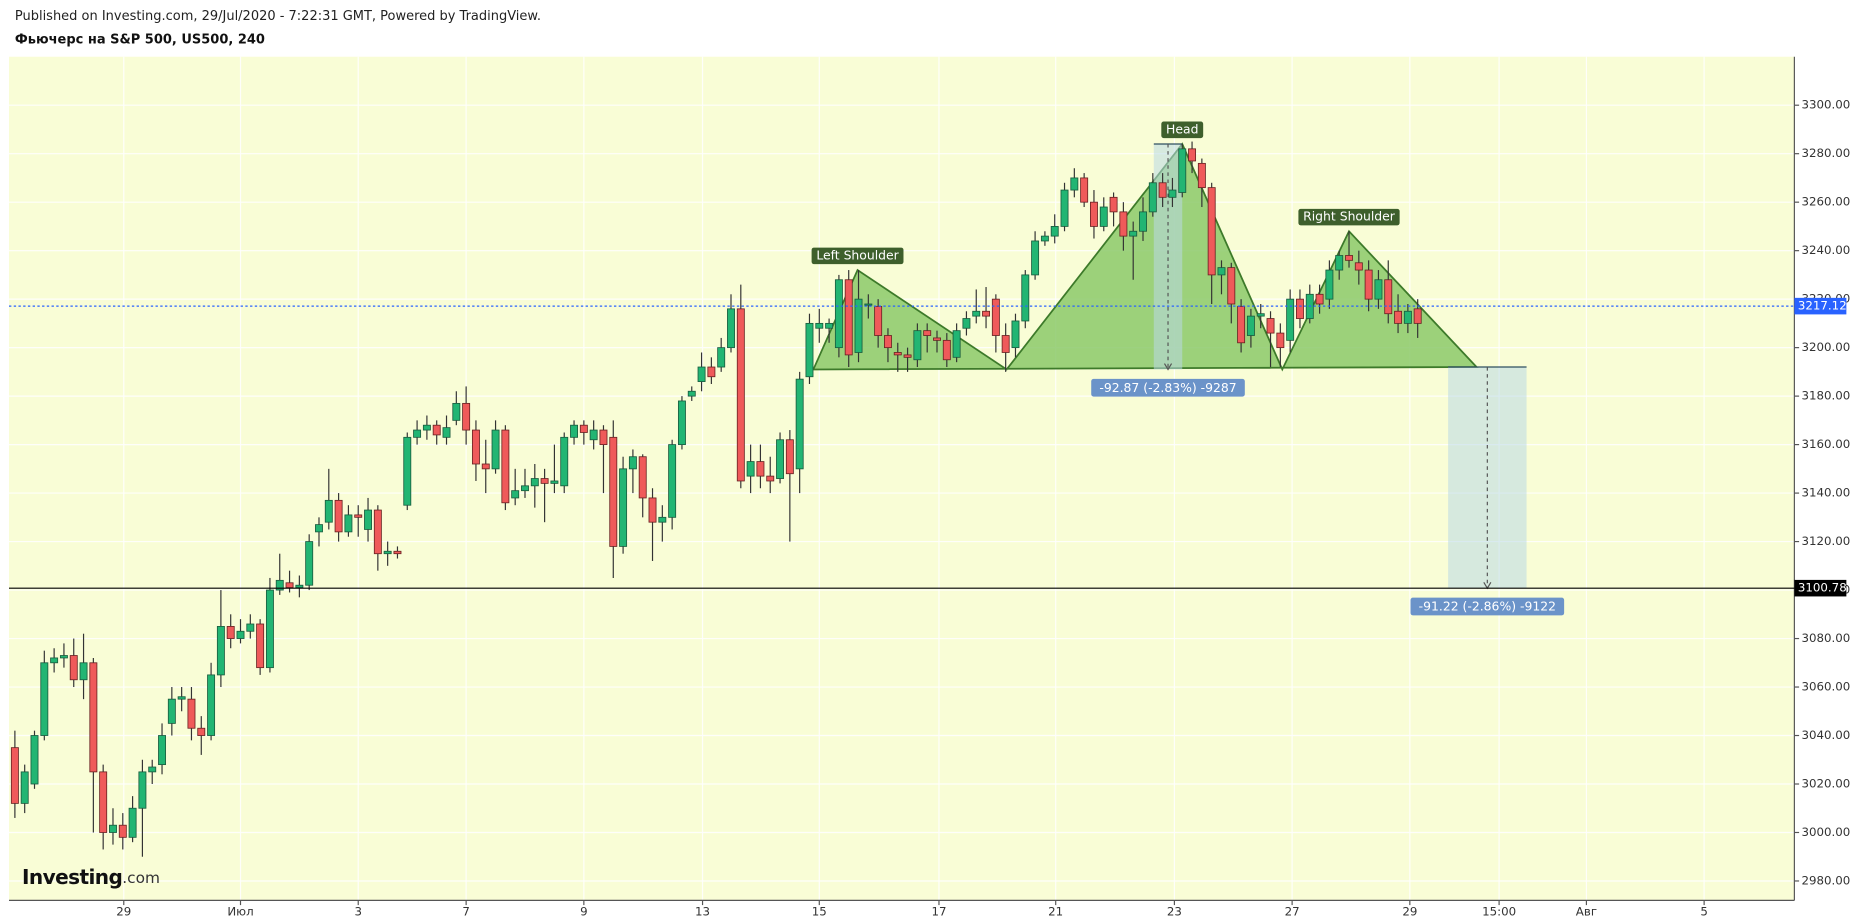  Describe the element at coordinates (1825, 250) in the screenshot. I see `y-tick-label: 3240.00` at that location.